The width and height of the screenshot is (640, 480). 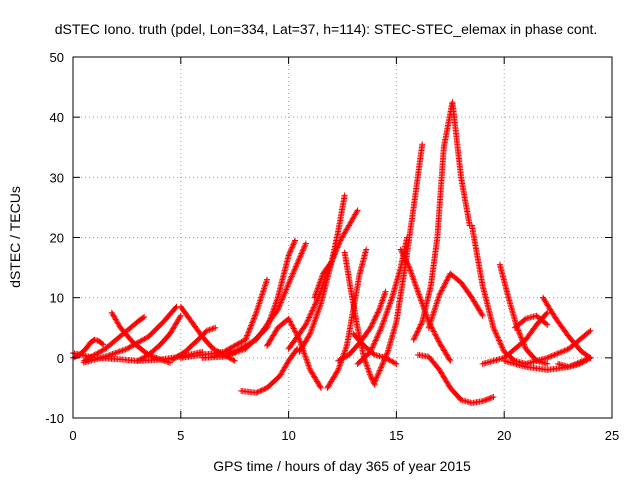 What do you see at coordinates (60, 358) in the screenshot?
I see `y-tick-label: 0` at bounding box center [60, 358].